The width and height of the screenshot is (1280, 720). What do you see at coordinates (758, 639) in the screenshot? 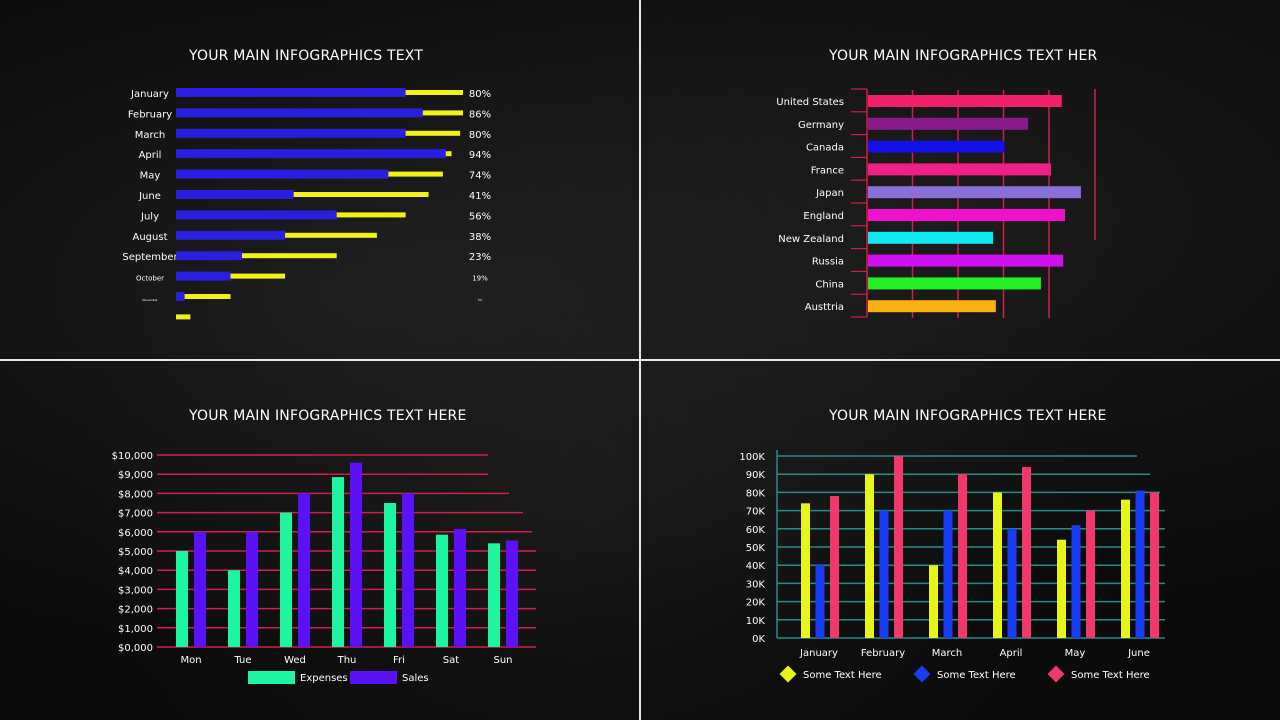
I see `y-tick-label: 0K` at bounding box center [758, 639].